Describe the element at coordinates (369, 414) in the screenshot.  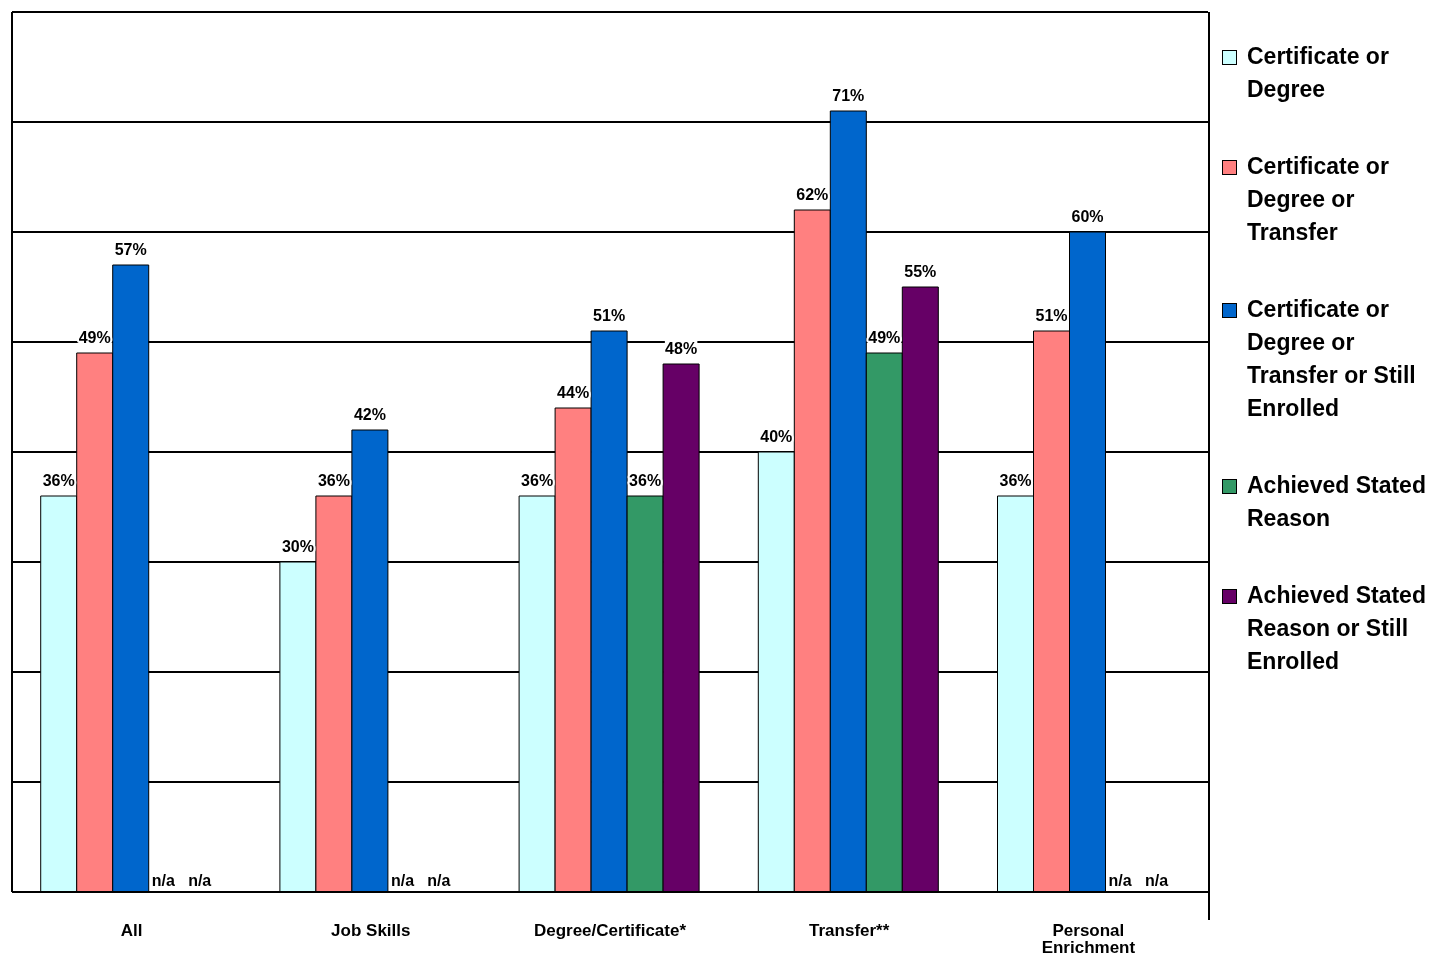
I see `data-label: 42%` at that location.